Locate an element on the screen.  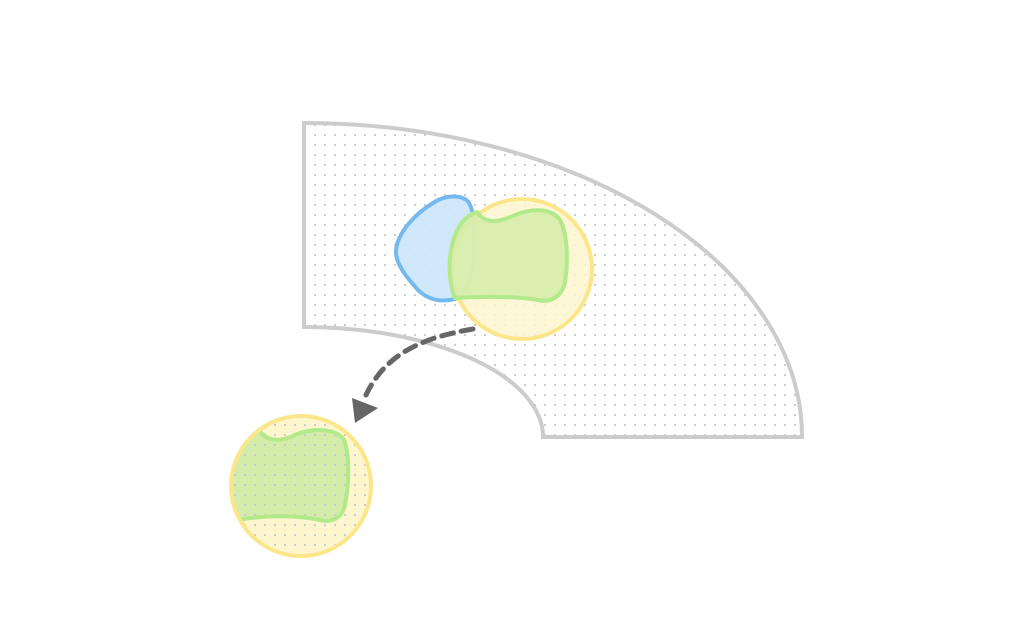
detail-yellow-outline is located at coordinates (301, 486).